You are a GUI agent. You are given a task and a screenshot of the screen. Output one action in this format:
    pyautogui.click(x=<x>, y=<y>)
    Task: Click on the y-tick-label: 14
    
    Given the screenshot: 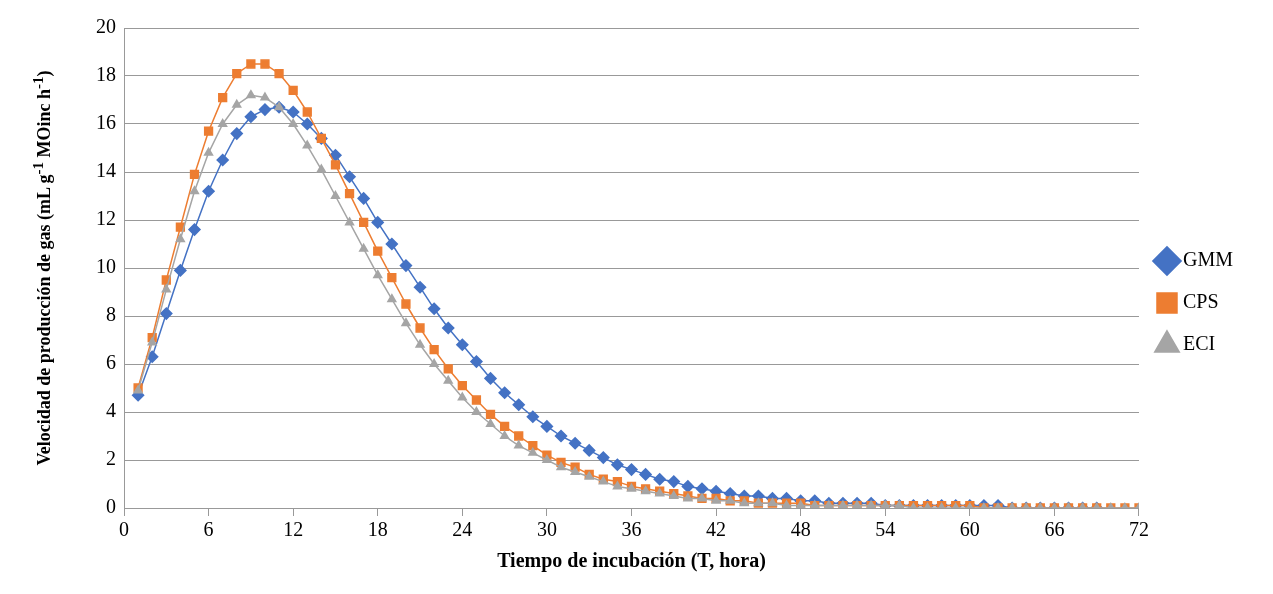 What is the action you would take?
    pyautogui.click(x=106, y=170)
    